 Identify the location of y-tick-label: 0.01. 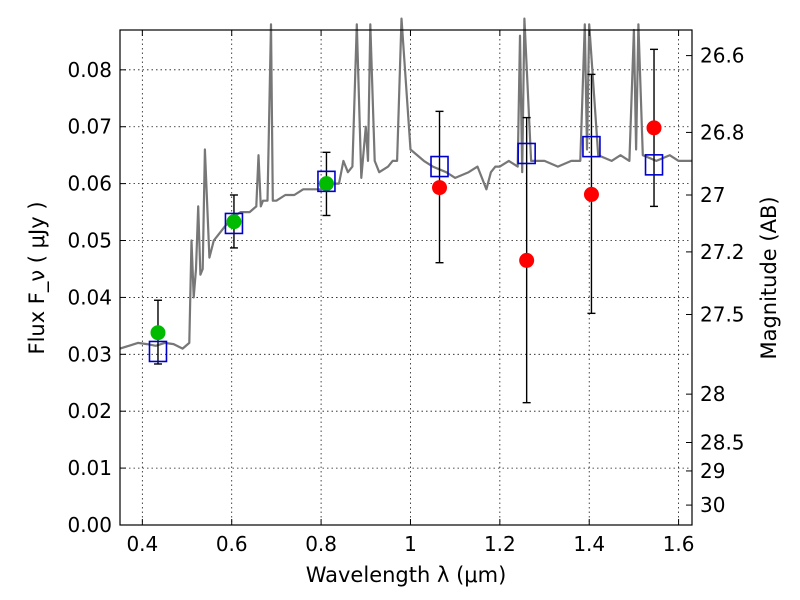
(89, 468).